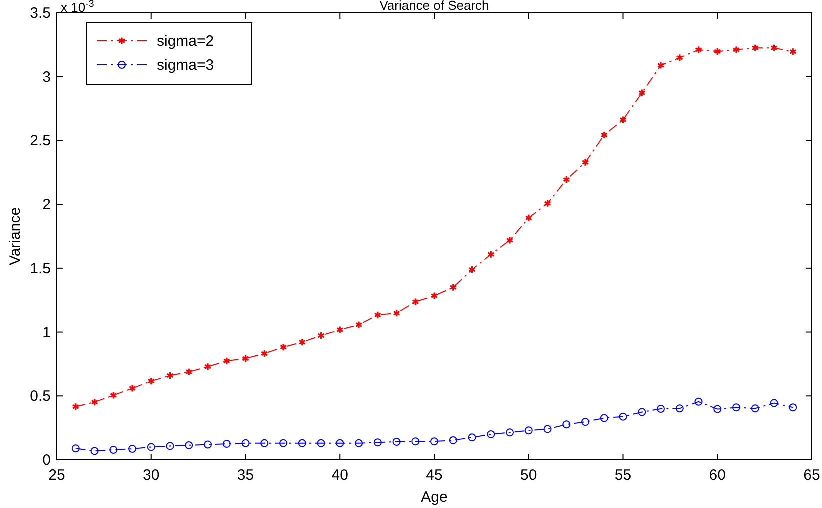 This screenshot has width=822, height=508. I want to click on legend-label: sigma=3, so click(185, 65).